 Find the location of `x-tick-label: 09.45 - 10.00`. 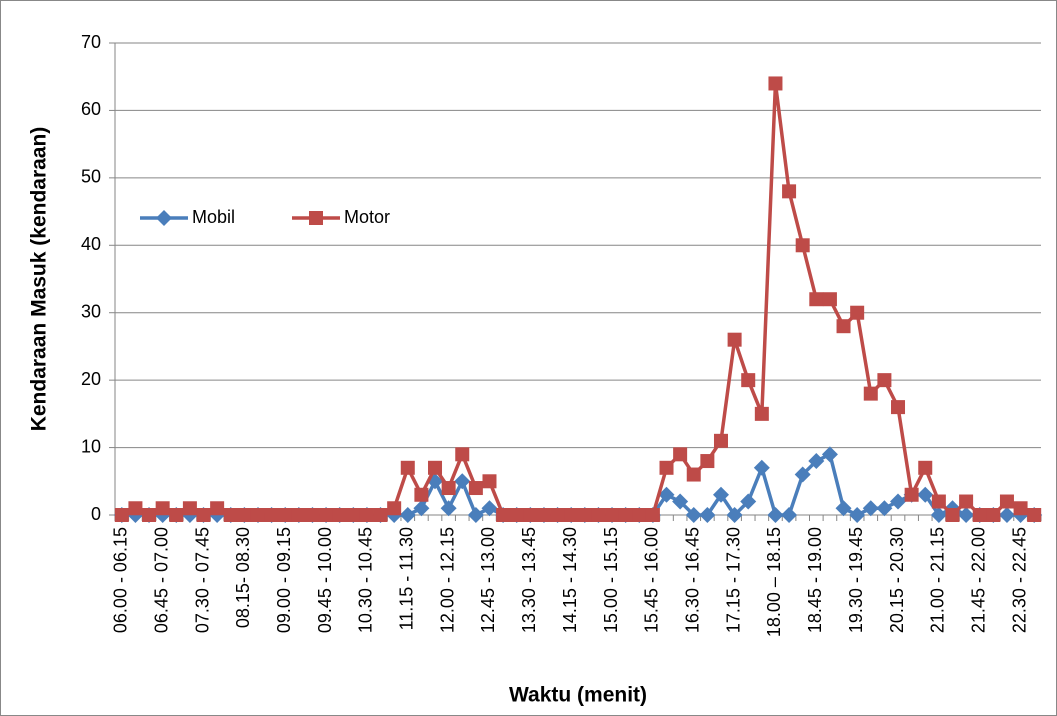

x-tick-label: 09.45 - 10.00 is located at coordinates (325, 580).